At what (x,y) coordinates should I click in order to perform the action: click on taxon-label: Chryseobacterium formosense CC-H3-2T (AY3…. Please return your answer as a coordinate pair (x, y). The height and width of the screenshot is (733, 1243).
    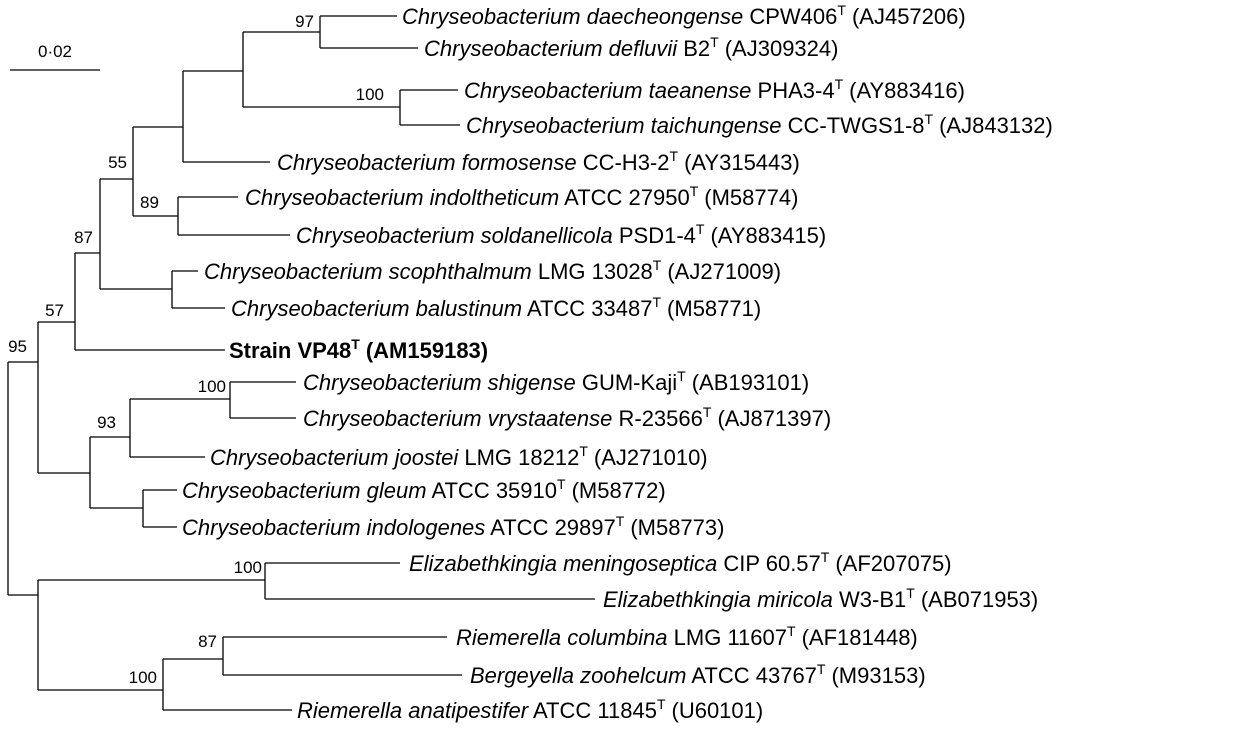
    Looking at the image, I should click on (538, 161).